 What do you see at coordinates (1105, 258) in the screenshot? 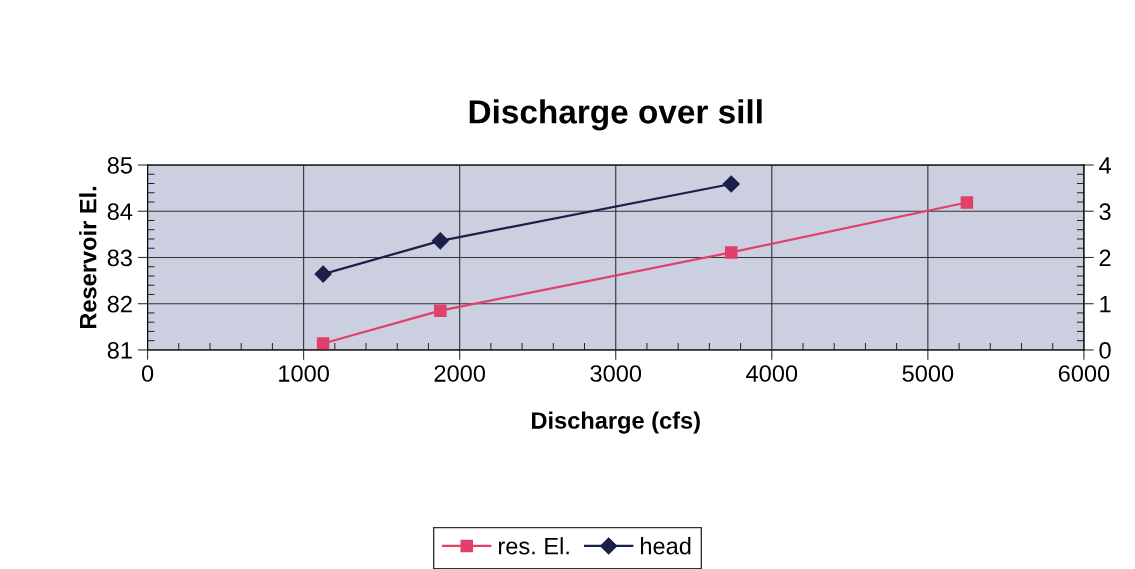
I see `y2-tick-label: 2` at bounding box center [1105, 258].